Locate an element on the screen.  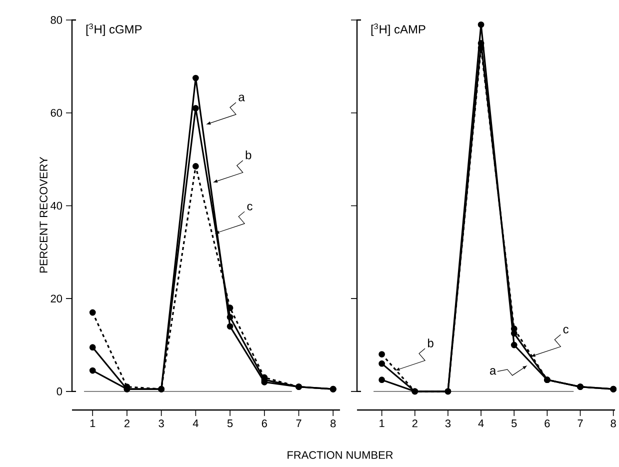
y-tick-label: 20 is located at coordinates (56, 298).